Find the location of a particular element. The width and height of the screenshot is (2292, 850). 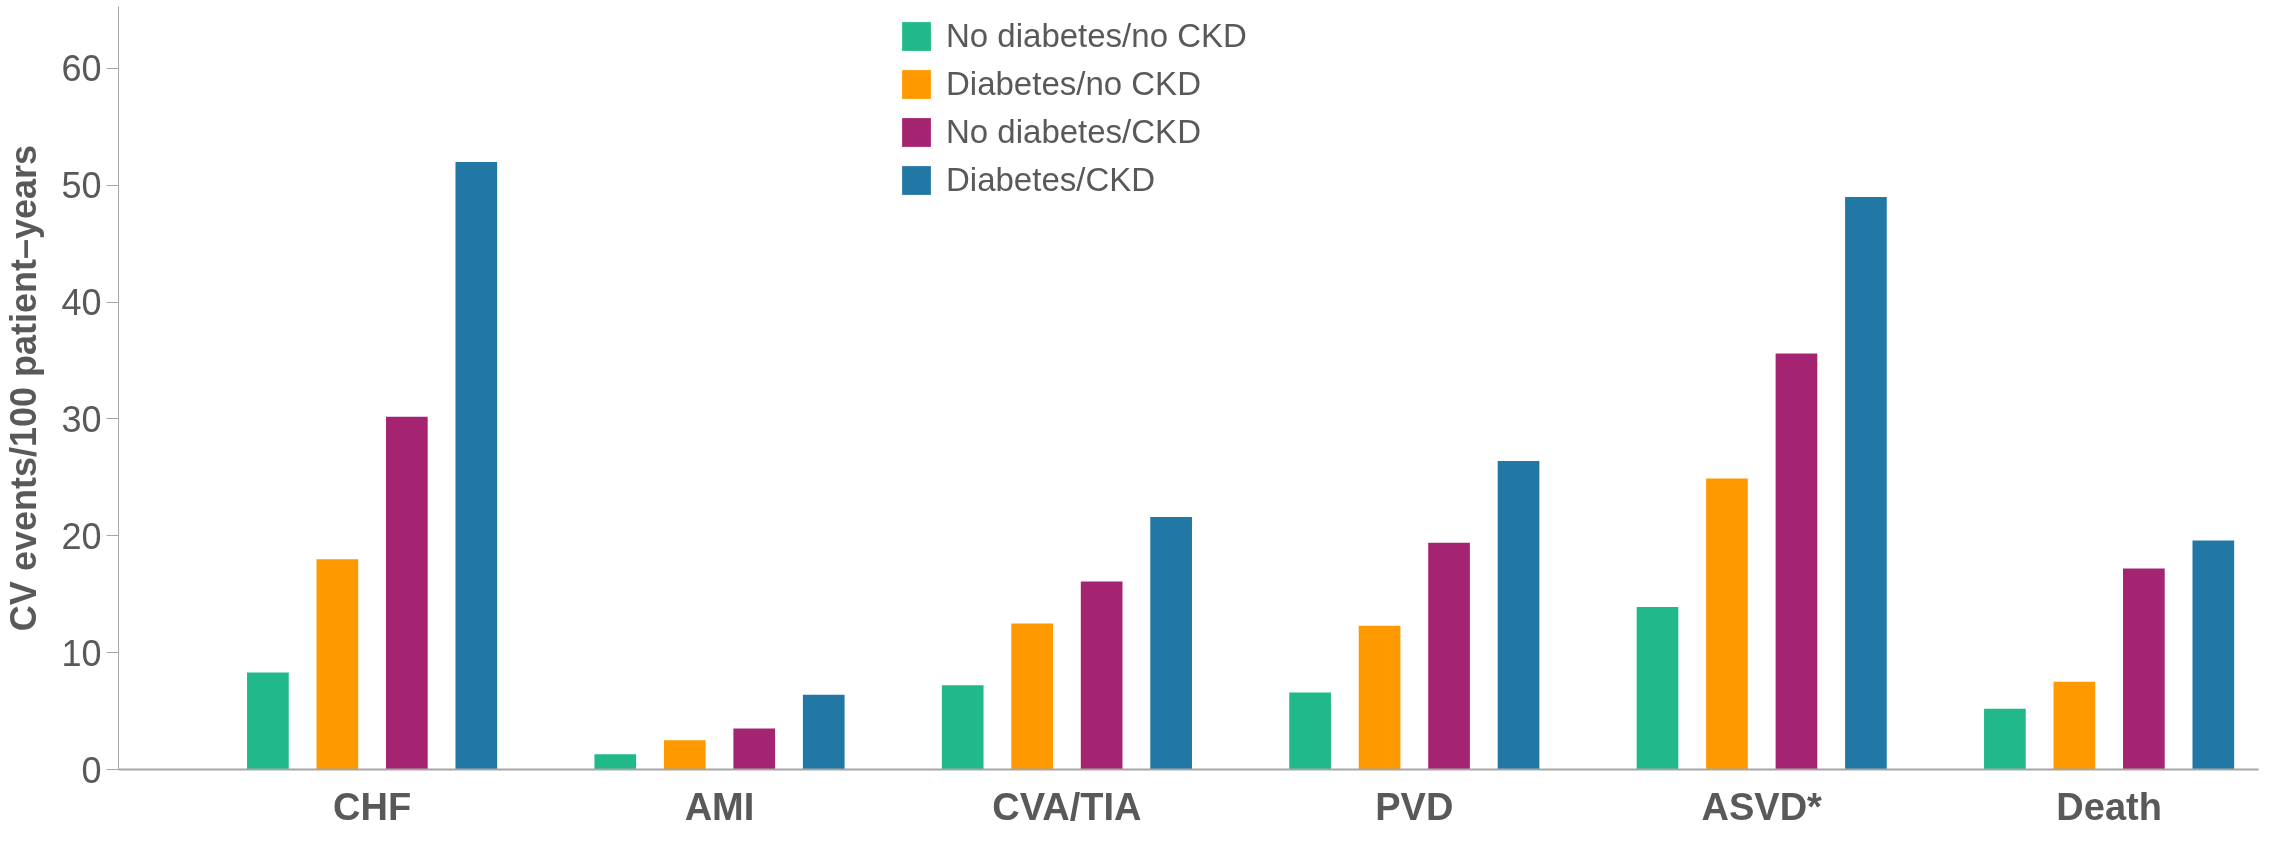

legend-label: Diabetes/no CKD is located at coordinates (1073, 84).